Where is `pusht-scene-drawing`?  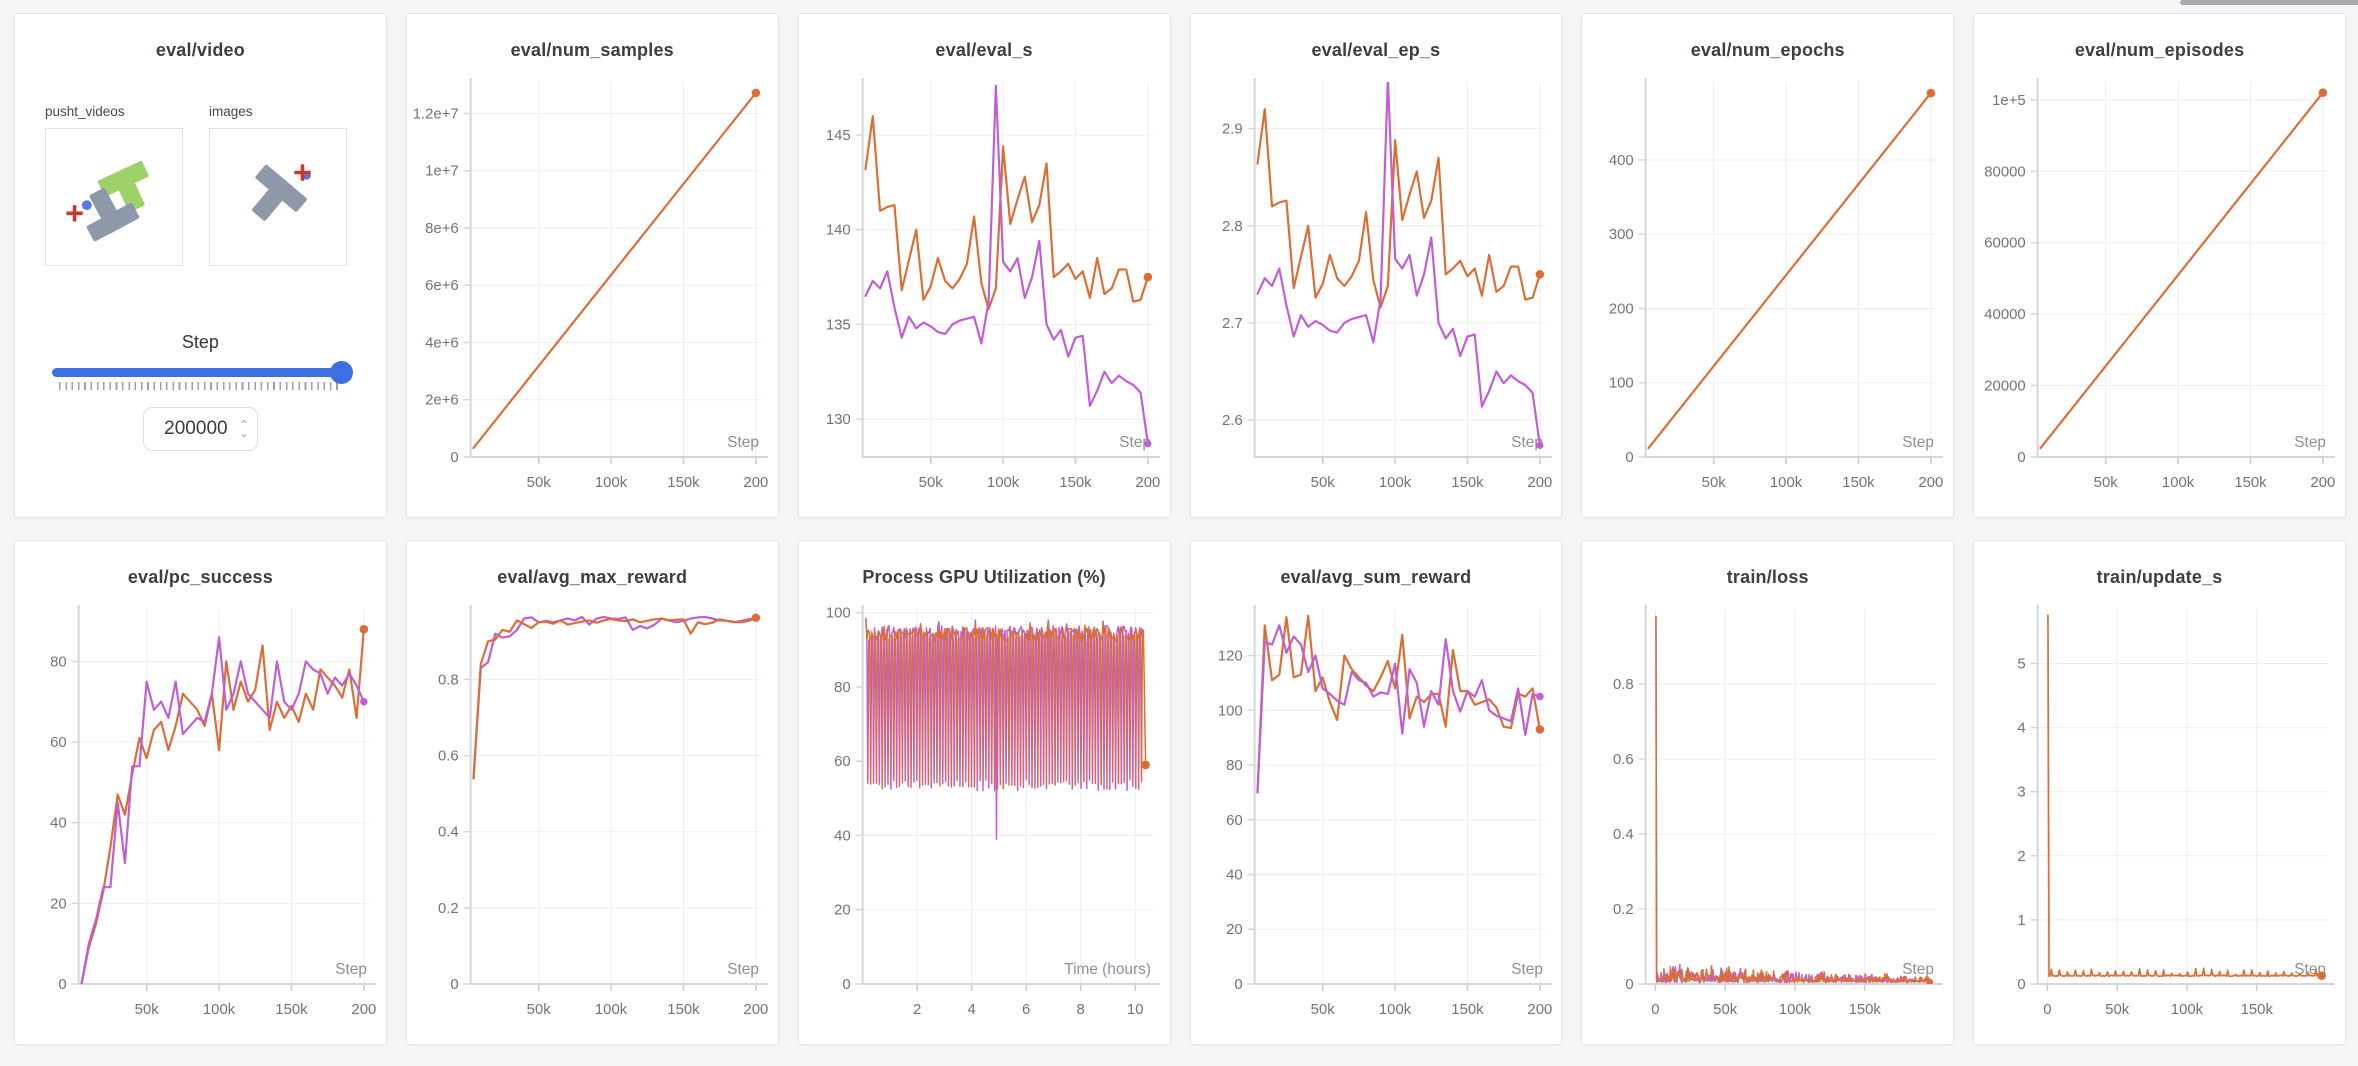 pusht-scene-drawing is located at coordinates (107, 201).